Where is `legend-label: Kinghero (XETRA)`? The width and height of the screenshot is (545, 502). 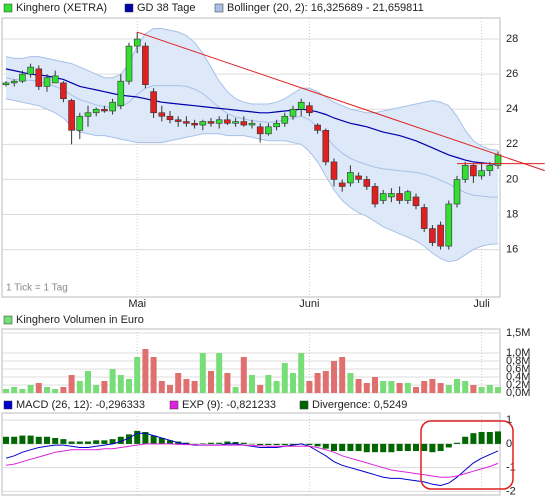 legend-label: Kinghero (XETRA) is located at coordinates (61, 8).